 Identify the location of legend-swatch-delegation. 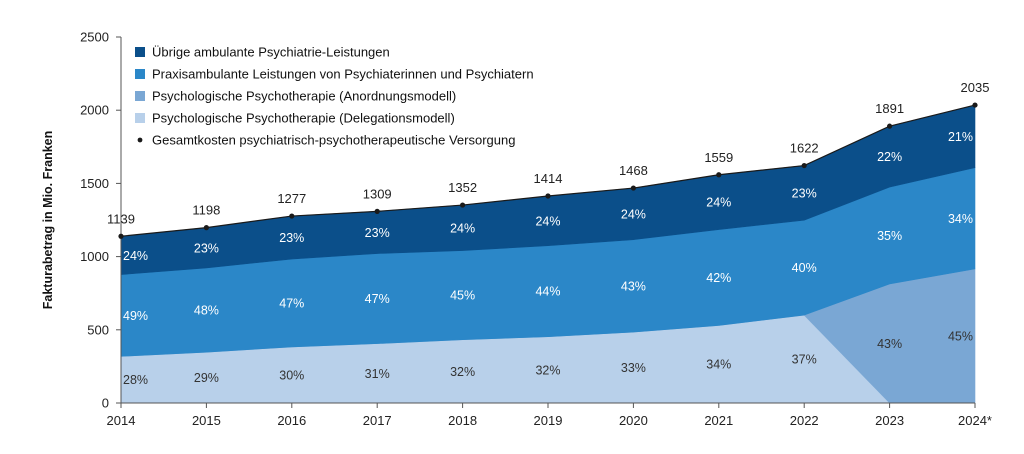
(140, 118).